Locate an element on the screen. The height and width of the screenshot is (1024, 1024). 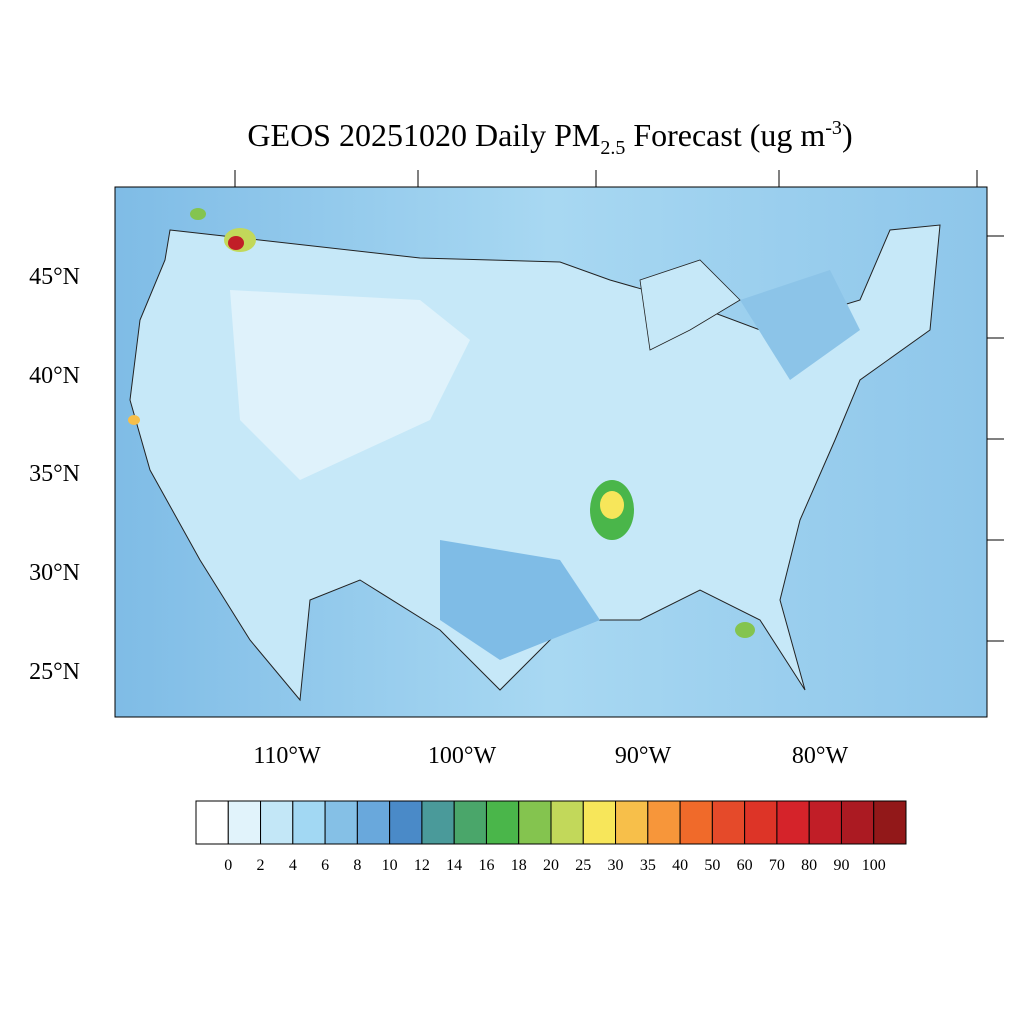
colorbar-label: 40 is located at coordinates (680, 865).